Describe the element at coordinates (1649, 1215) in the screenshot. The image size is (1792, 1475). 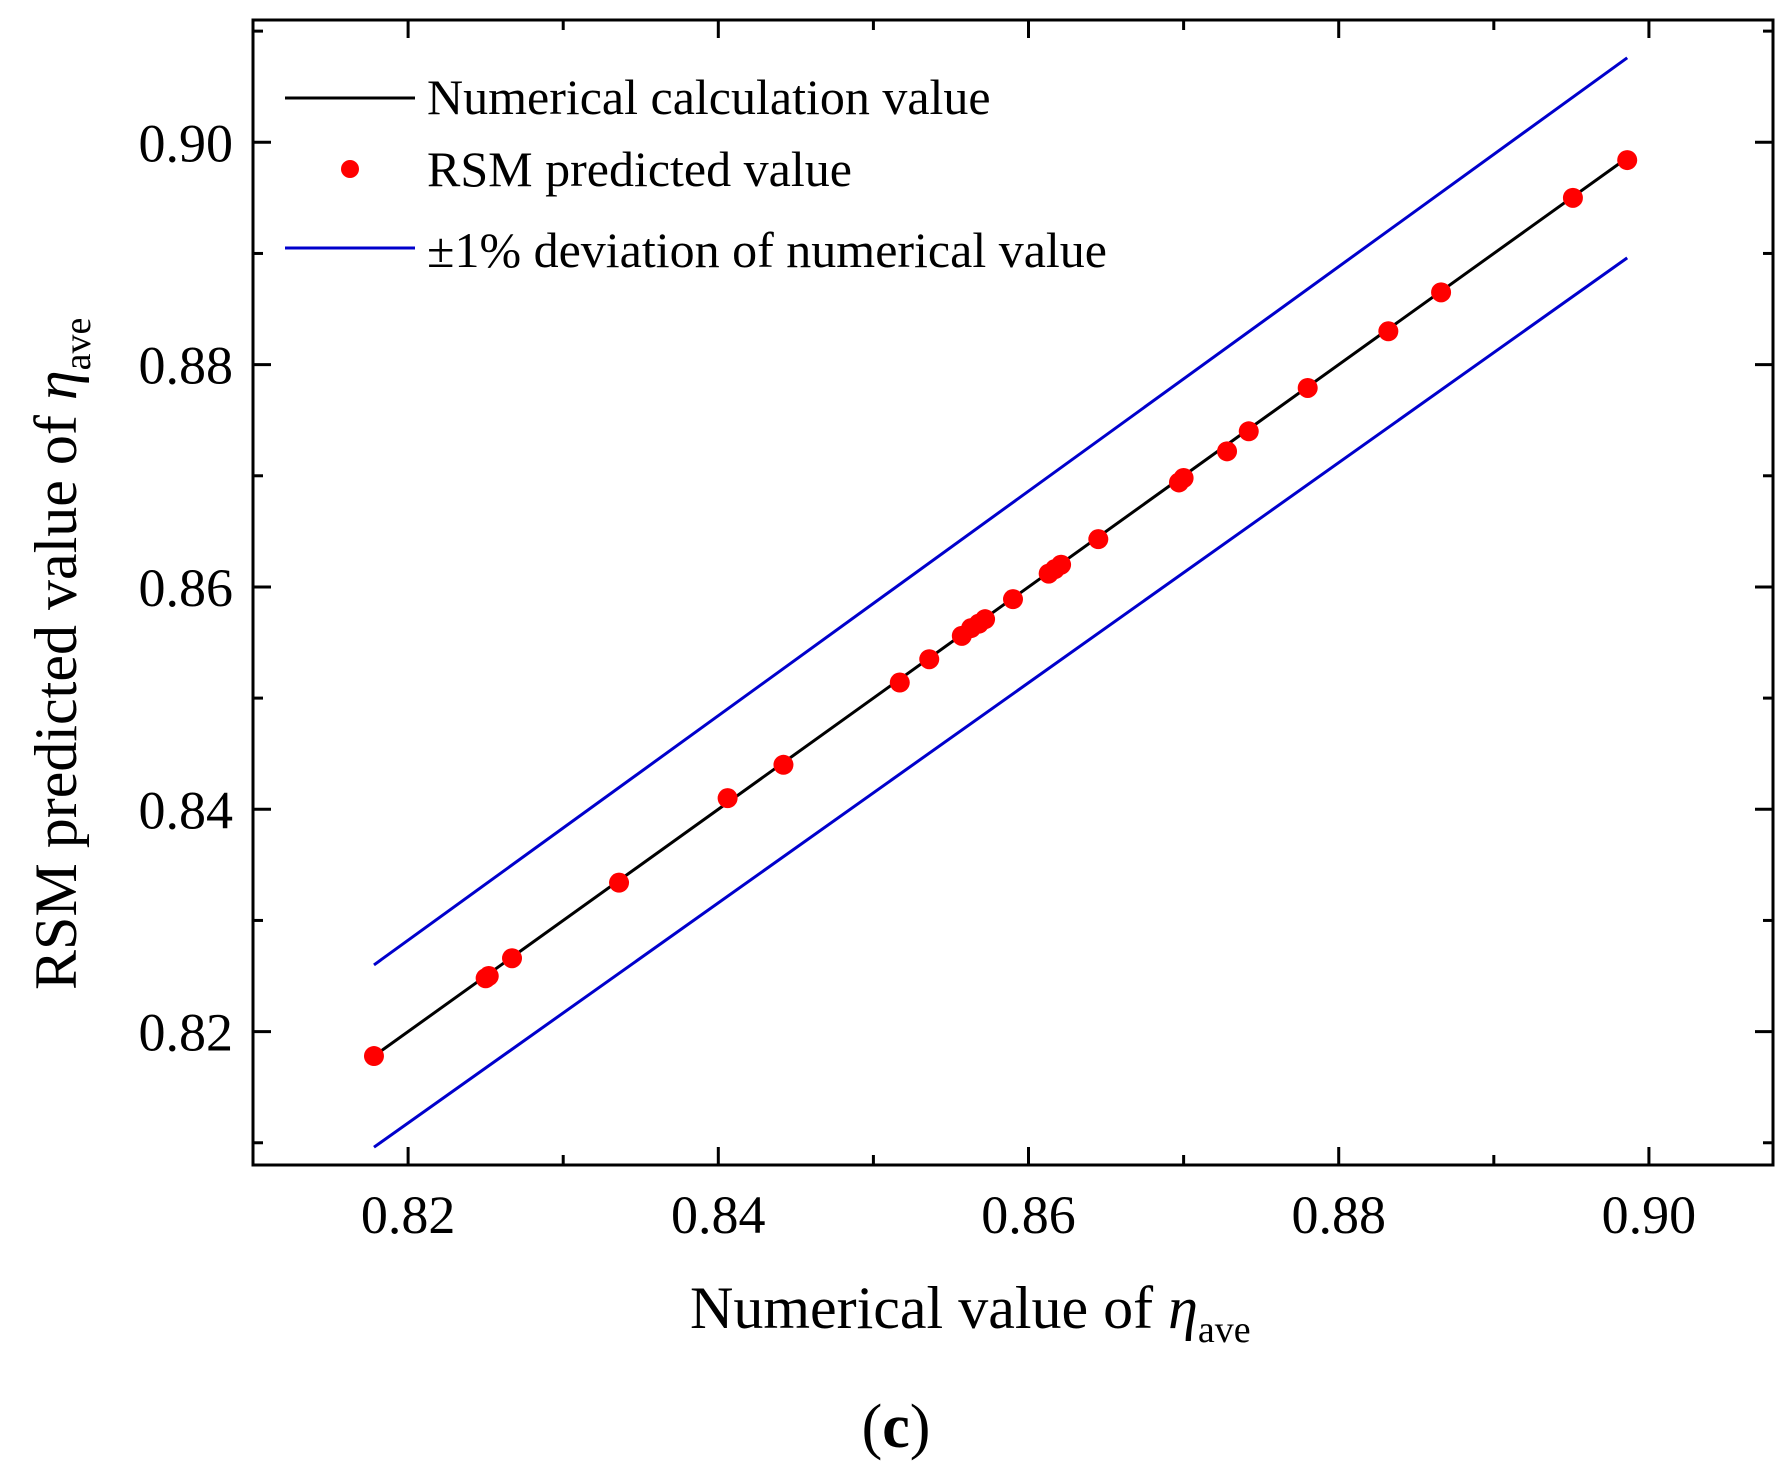
I see `x-tick-label: 0.90` at that location.